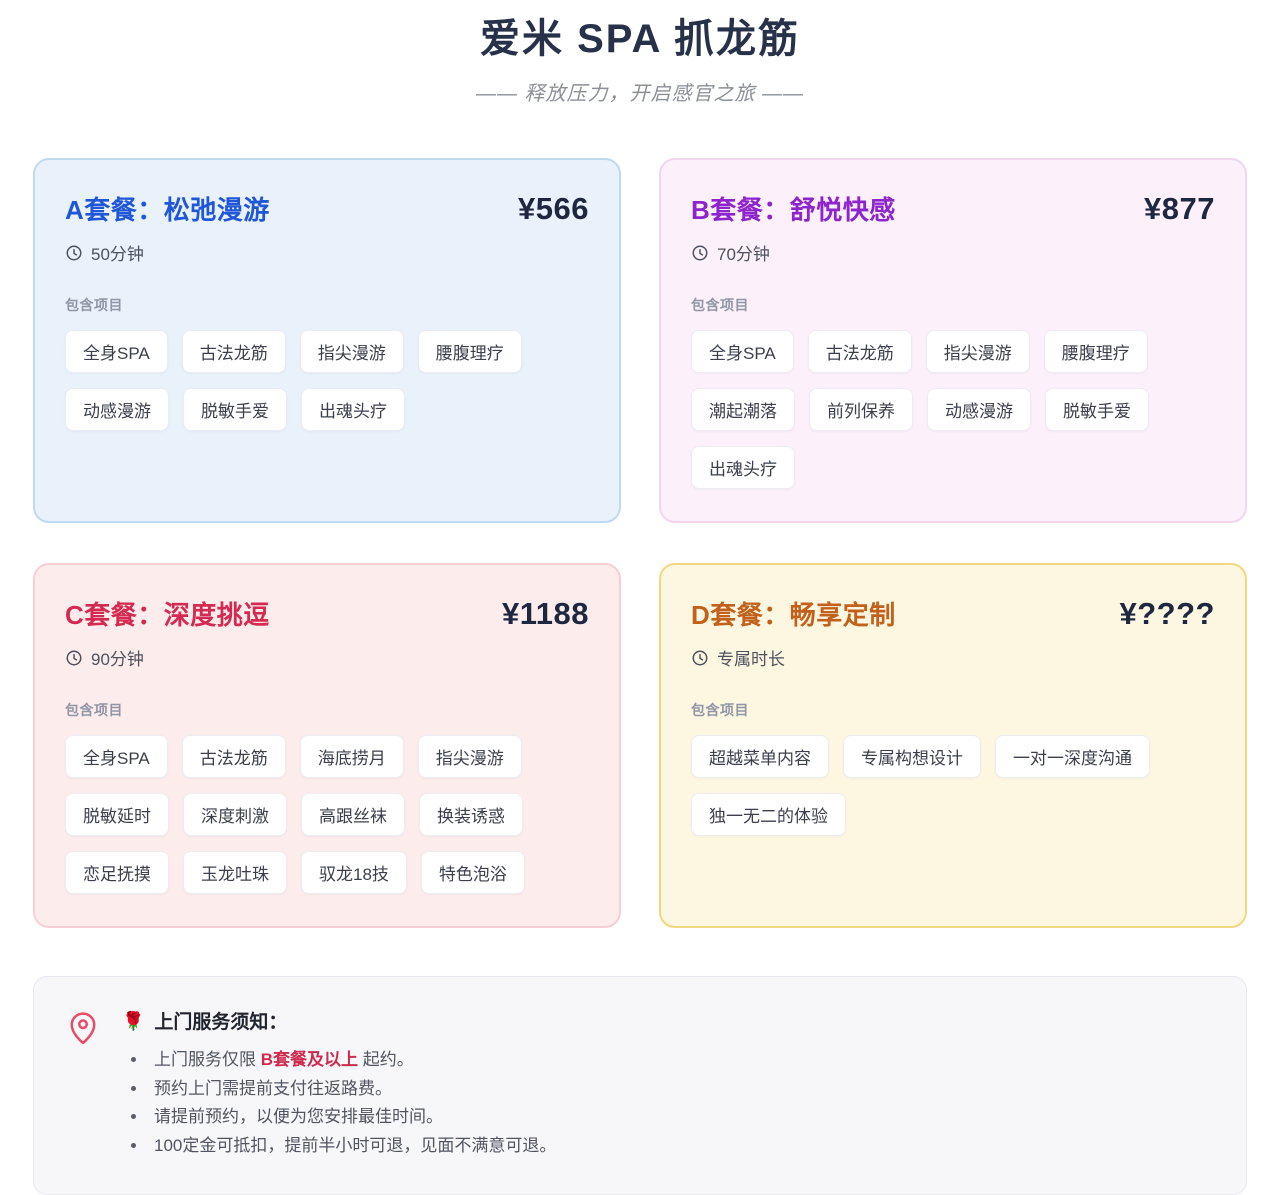 The image size is (1280, 1195). I want to click on notice-highlight: B套餐及以上, so click(309, 1059).